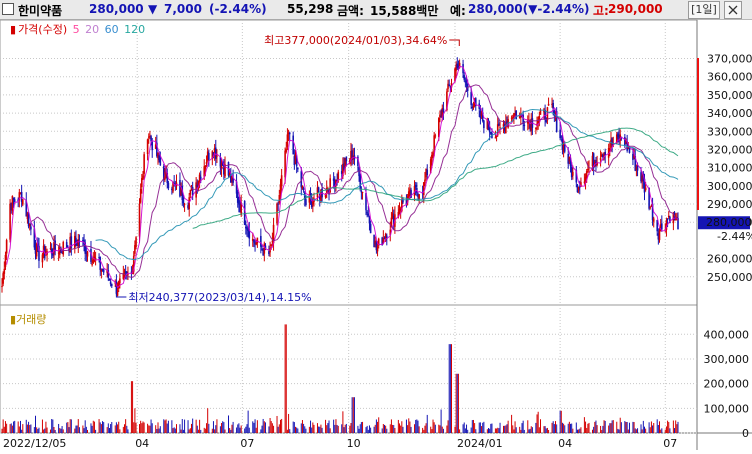  What do you see at coordinates (733, 10) in the screenshot?
I see `close-icon` at bounding box center [733, 10].